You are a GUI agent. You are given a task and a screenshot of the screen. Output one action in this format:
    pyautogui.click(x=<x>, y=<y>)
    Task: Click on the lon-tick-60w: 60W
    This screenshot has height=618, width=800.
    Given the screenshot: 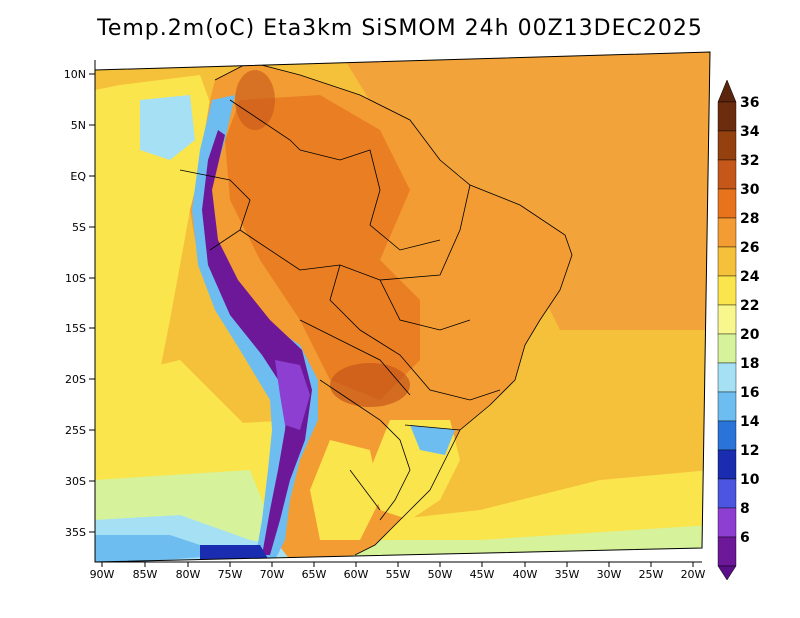 What is the action you would take?
    pyautogui.click(x=356, y=571)
    